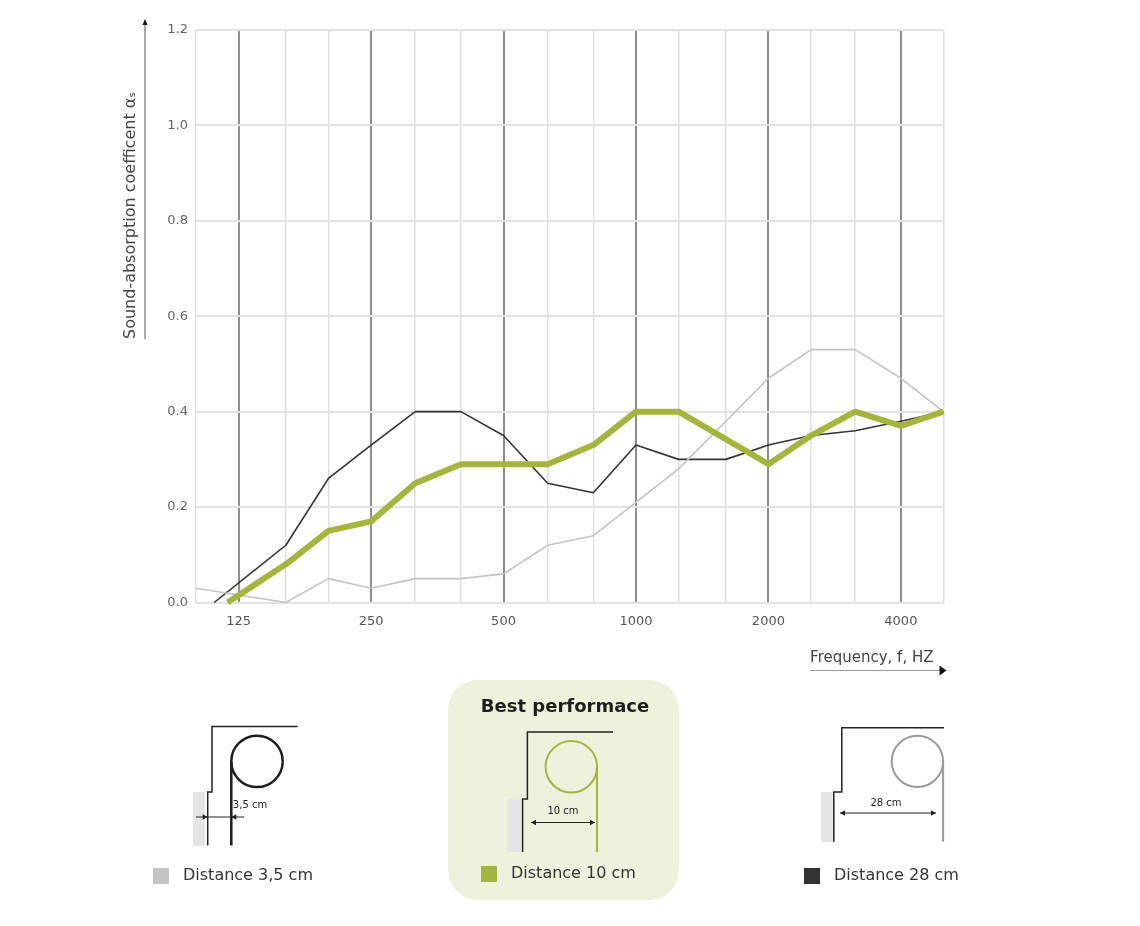  What do you see at coordinates (636, 620) in the screenshot?
I see `x-tick-label: 1000` at bounding box center [636, 620].